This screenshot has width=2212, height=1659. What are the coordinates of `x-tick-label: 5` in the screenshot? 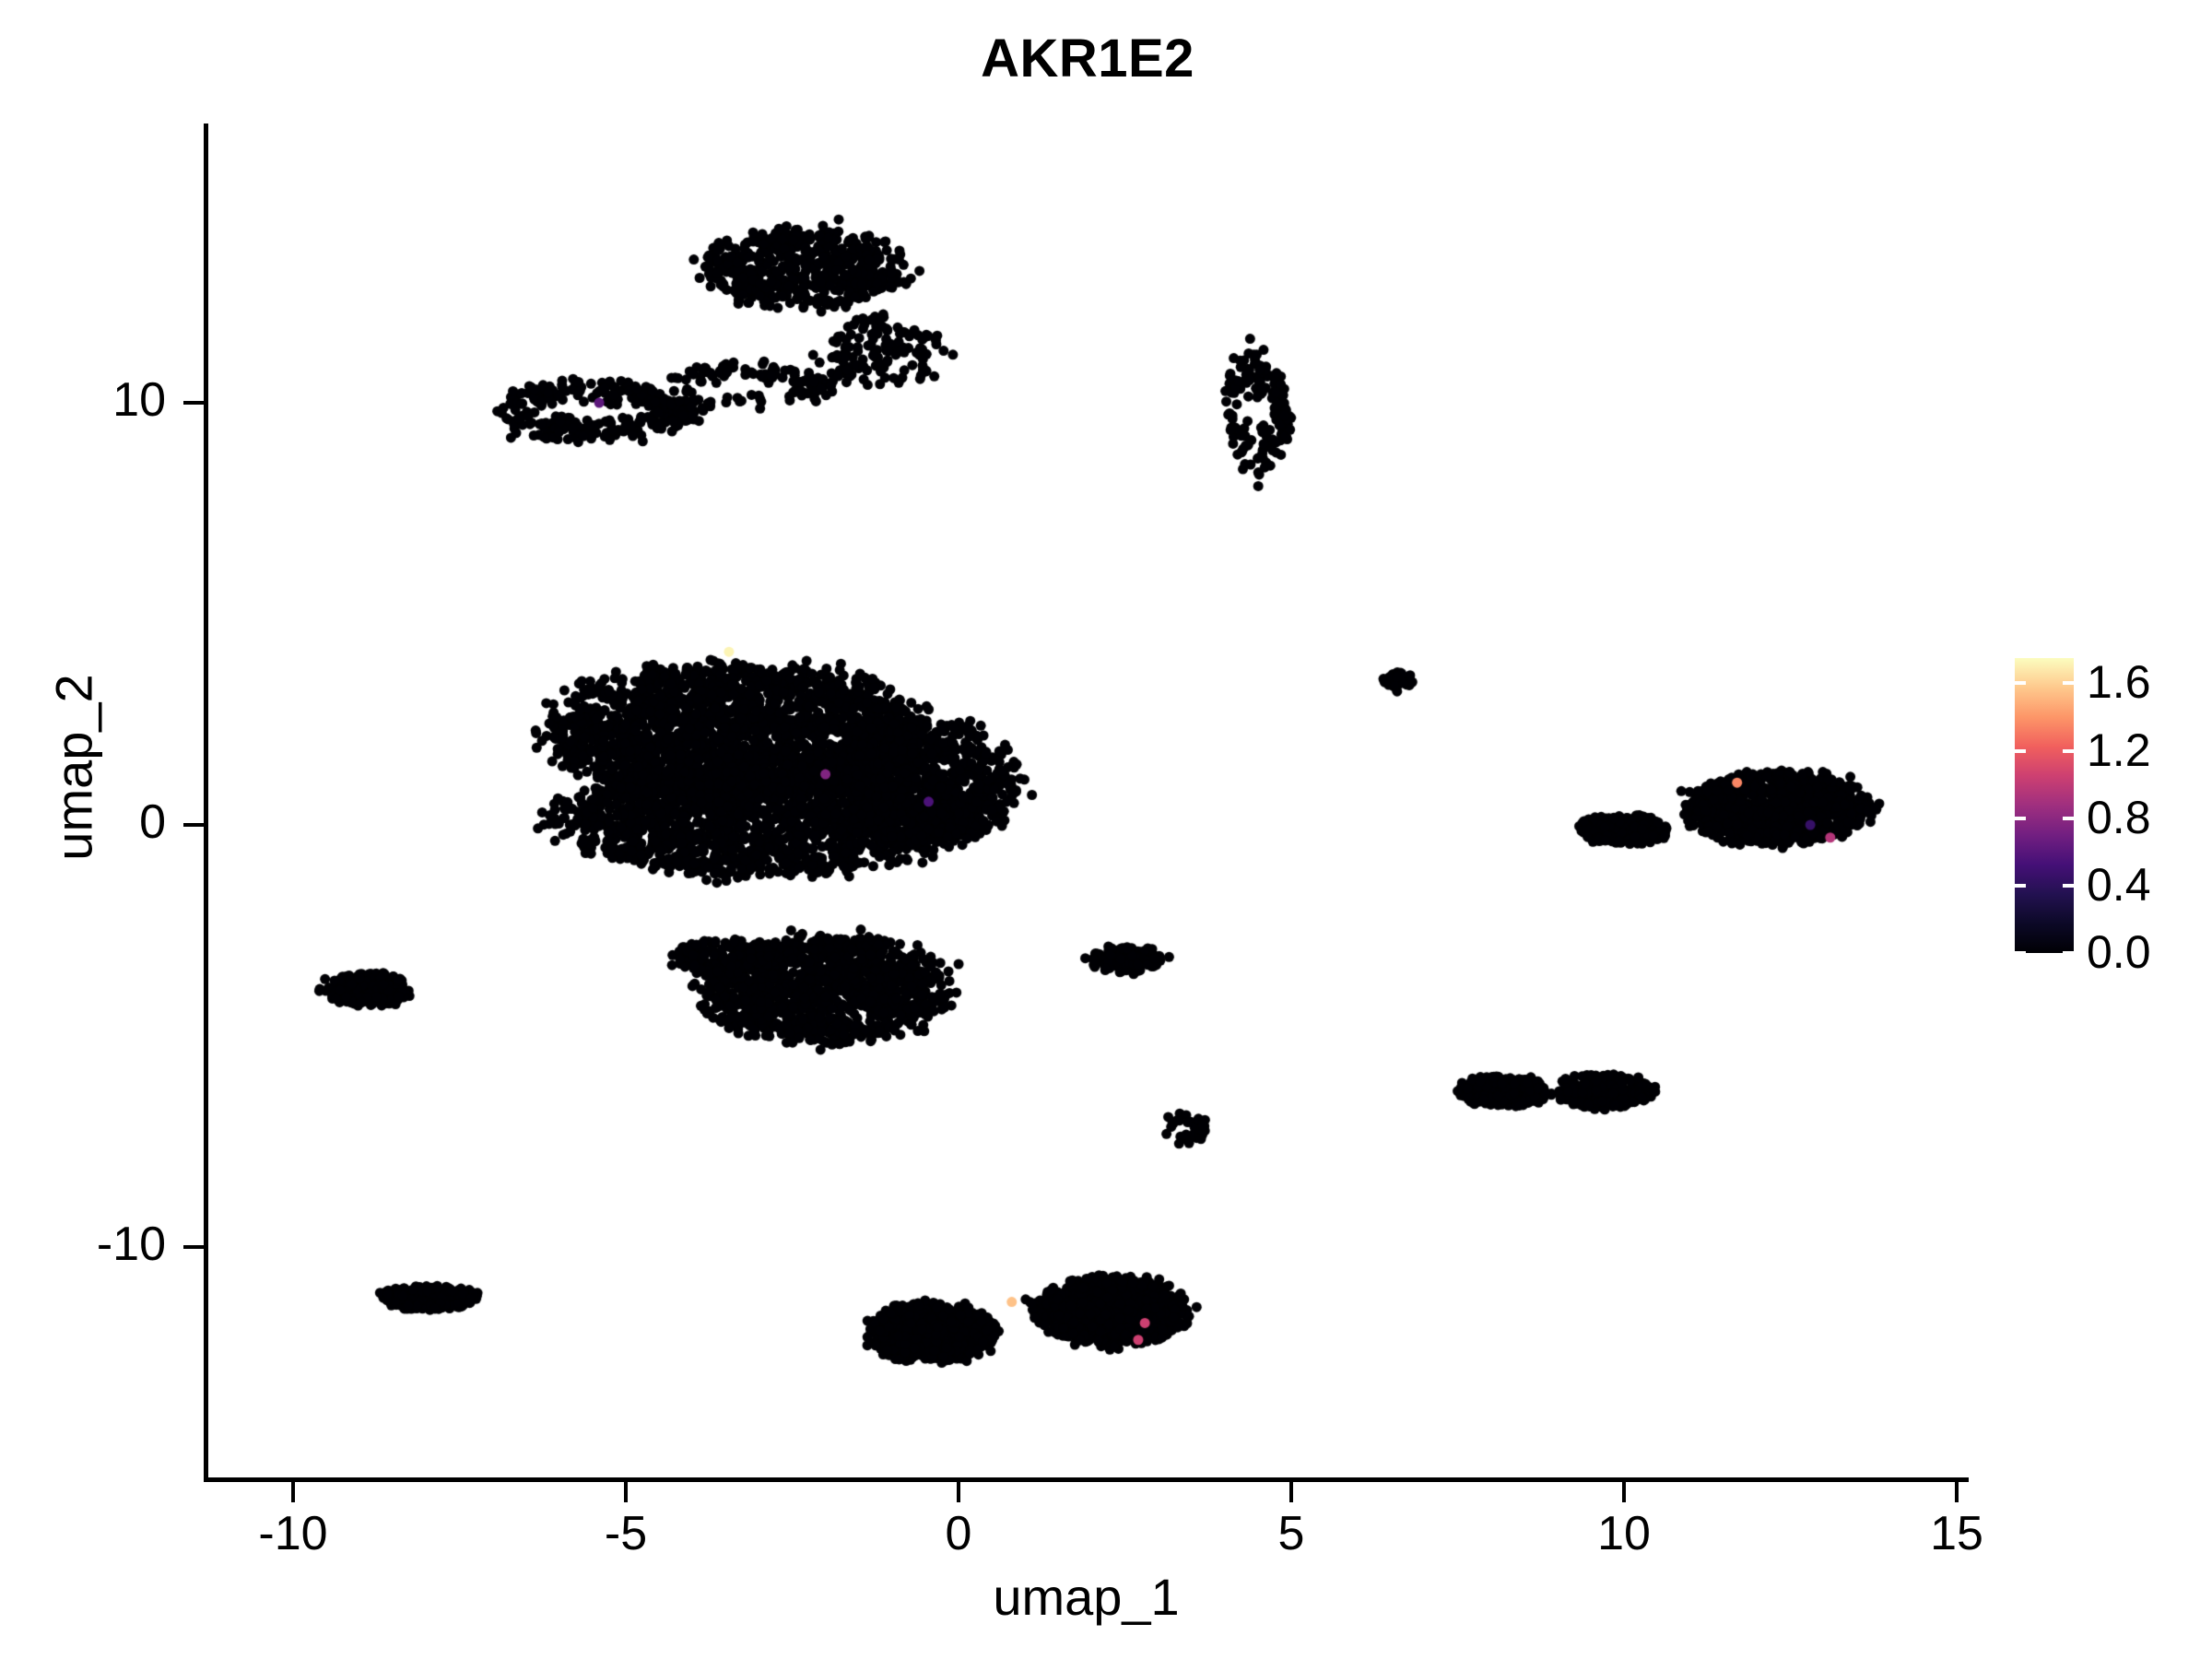 It's located at (1291, 1533).